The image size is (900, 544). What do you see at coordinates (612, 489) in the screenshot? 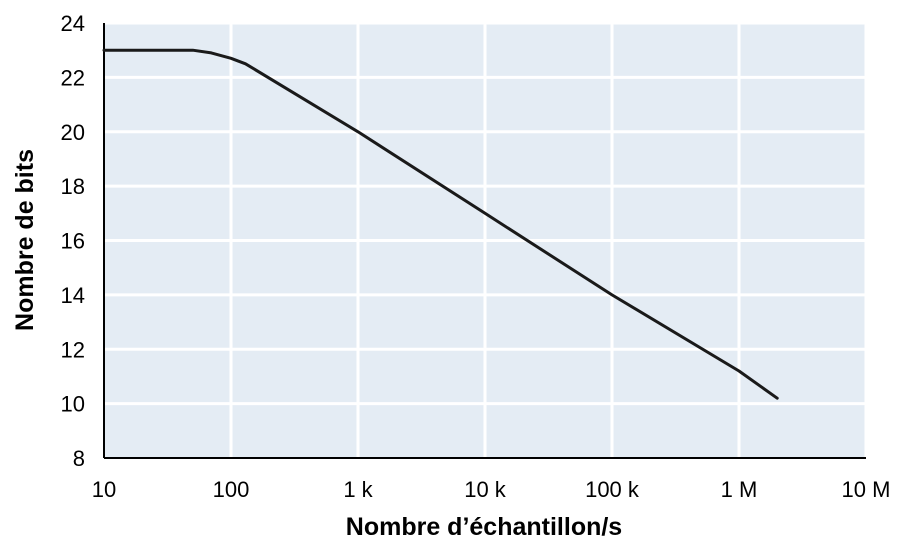
I see `x-tick-label: 100 k` at bounding box center [612, 489].